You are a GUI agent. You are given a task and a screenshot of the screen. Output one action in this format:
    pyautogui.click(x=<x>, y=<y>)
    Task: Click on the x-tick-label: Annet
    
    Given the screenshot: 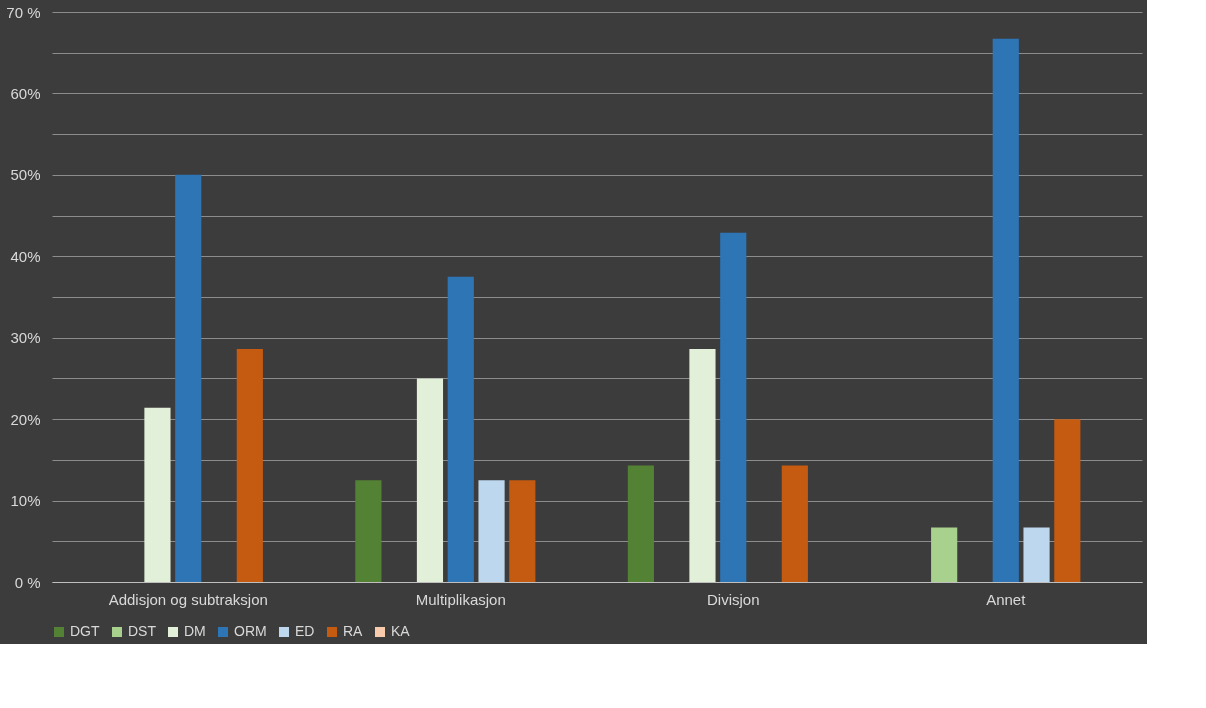 What is the action you would take?
    pyautogui.click(x=1006, y=599)
    